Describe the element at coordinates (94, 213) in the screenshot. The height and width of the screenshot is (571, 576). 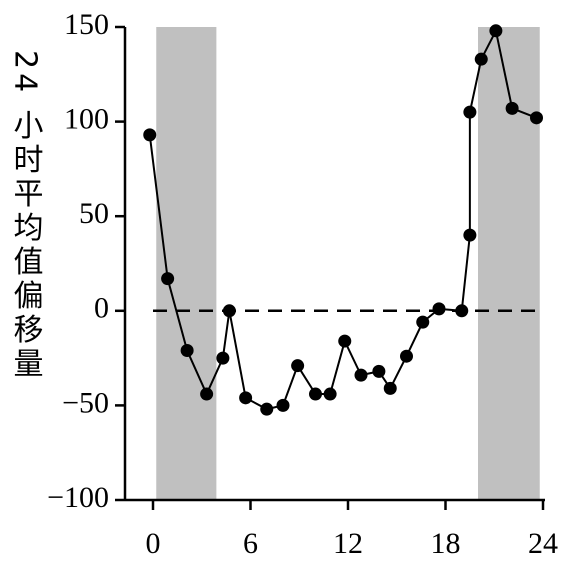
I see `y-tick-label: 50` at that location.